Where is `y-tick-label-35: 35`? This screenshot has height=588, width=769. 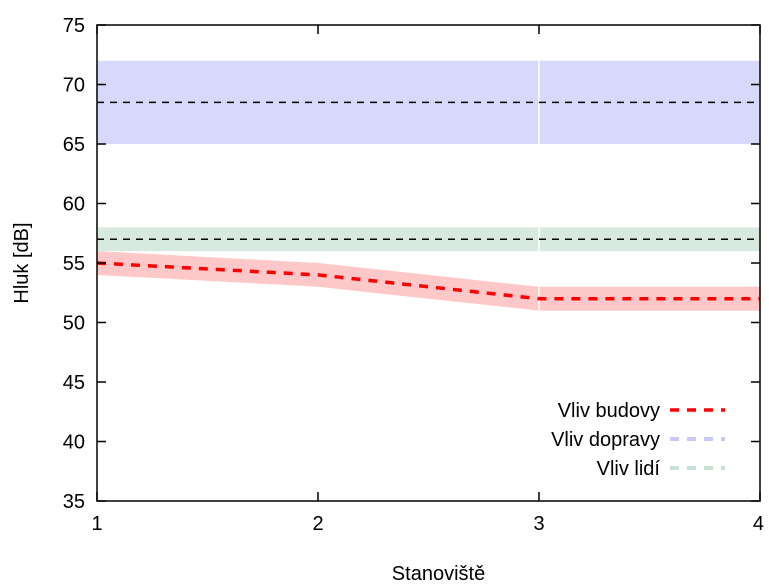 y-tick-label-35: 35 is located at coordinates (74, 502).